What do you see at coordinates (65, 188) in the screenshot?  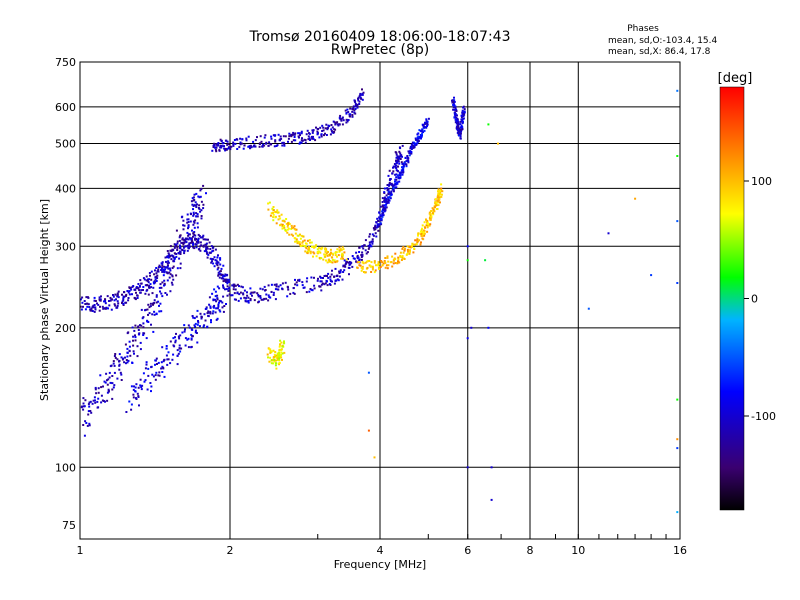 I see `y-tick-label: 400` at bounding box center [65, 188].